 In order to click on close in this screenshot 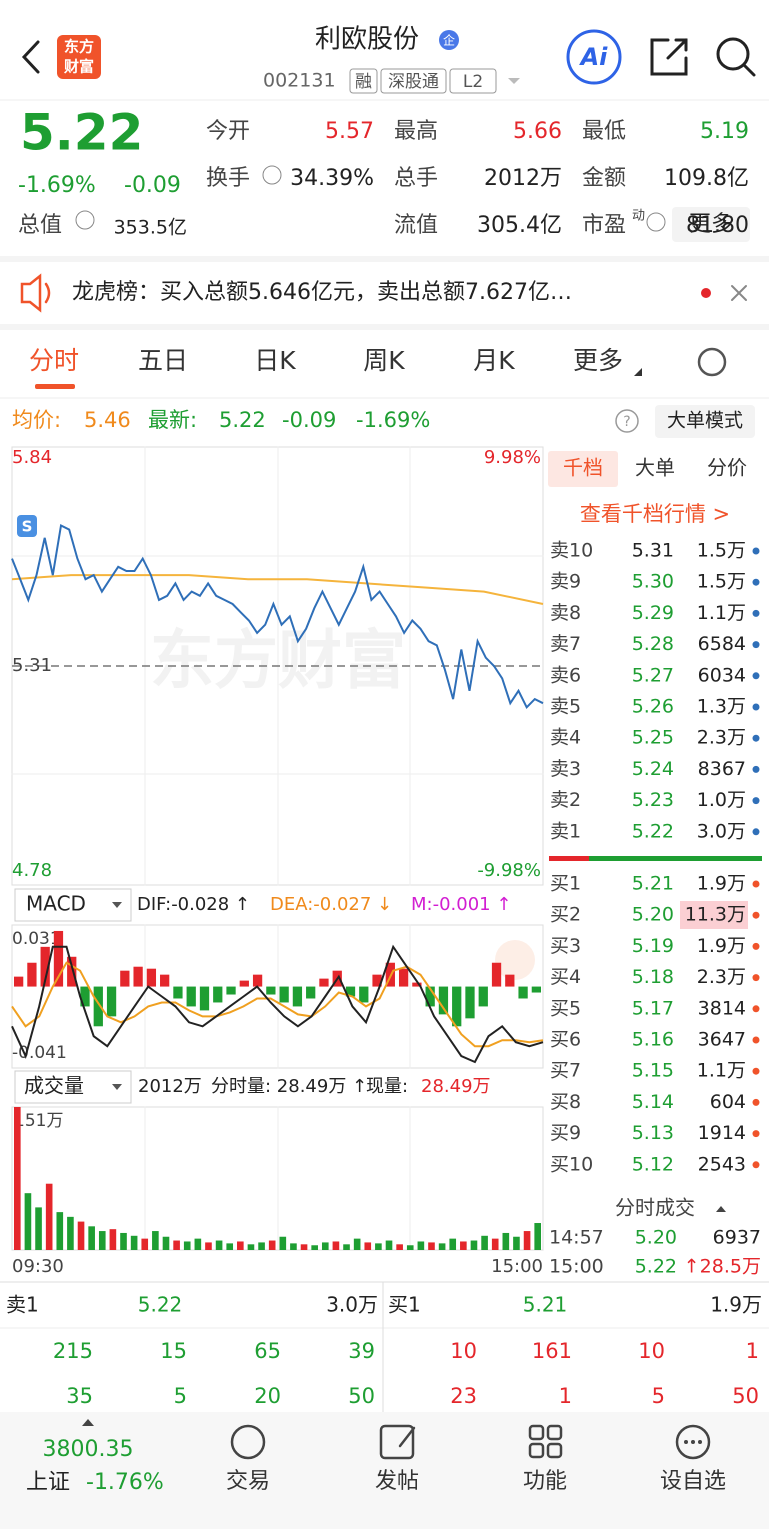, I will do `click(739, 293)`.